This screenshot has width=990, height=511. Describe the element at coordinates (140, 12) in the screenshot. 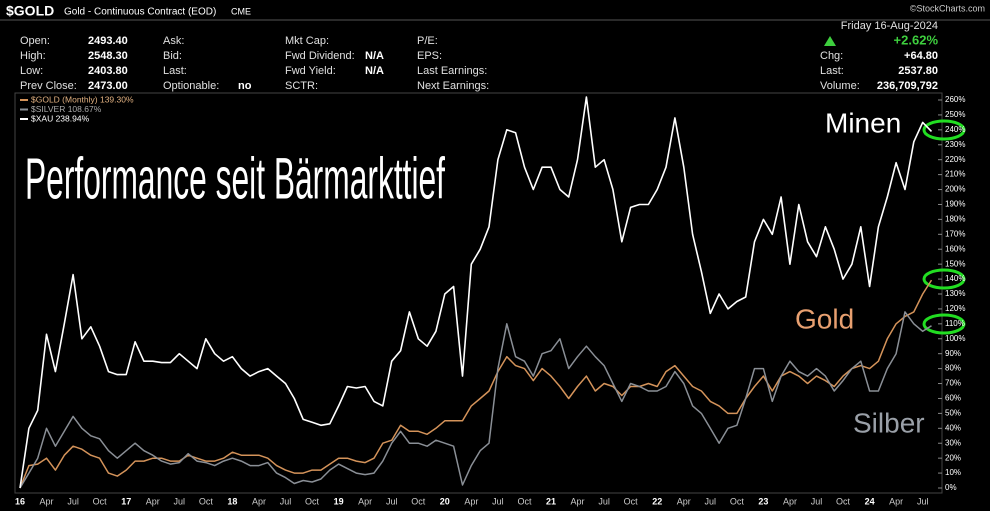

I see `description: Gold - Continuous Contract (EOD)` at that location.